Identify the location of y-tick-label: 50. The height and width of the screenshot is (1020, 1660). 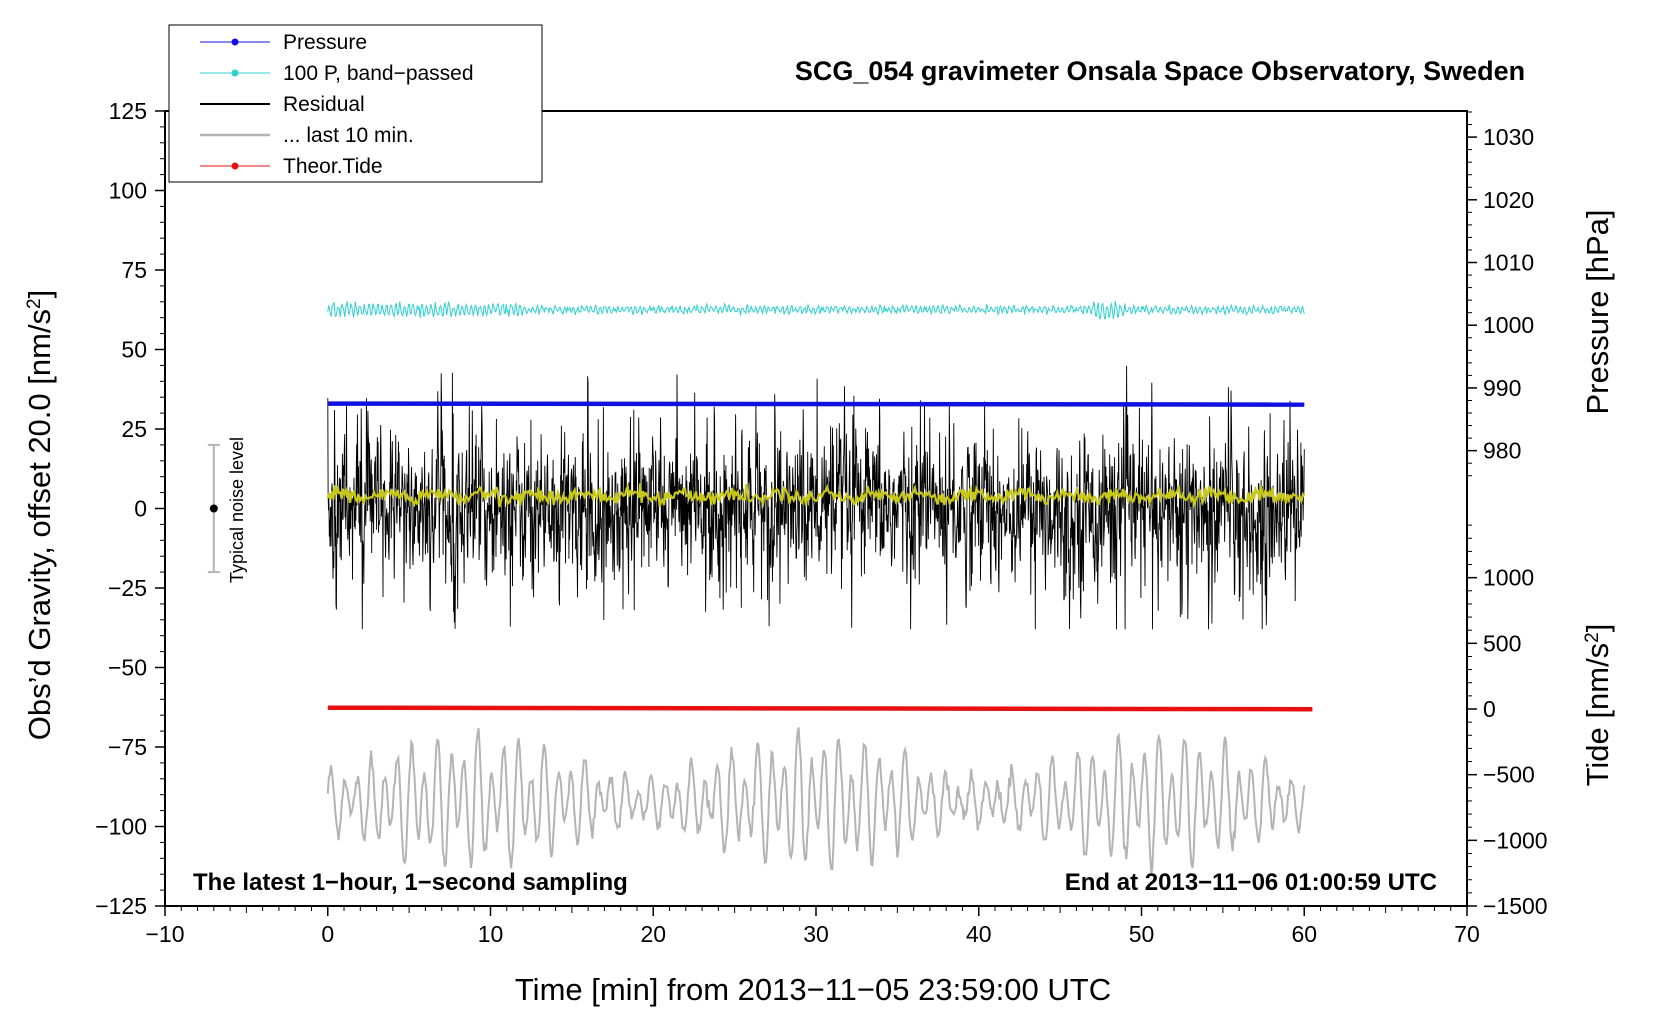
(134, 350).